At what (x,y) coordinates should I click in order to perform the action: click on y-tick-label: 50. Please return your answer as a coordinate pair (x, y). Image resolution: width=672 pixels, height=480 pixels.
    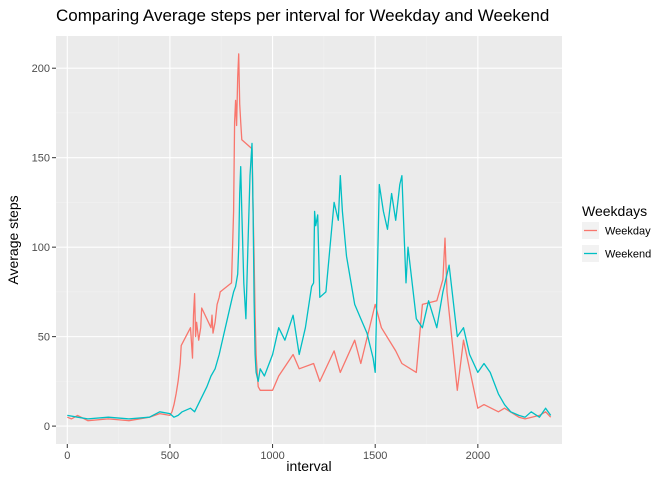
    Looking at the image, I should click on (44, 338).